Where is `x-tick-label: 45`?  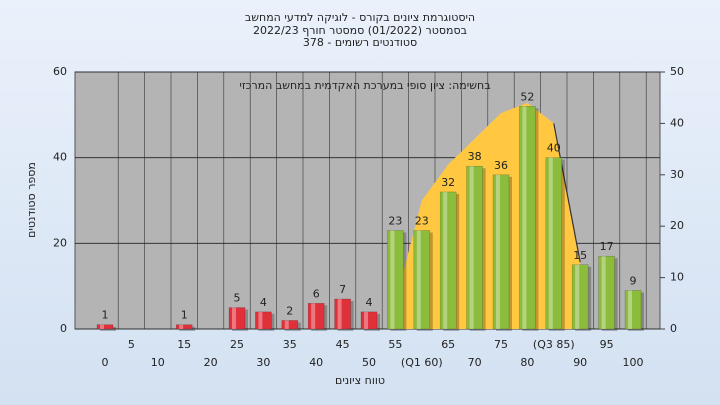
x-tick-label: 45 is located at coordinates (343, 344).